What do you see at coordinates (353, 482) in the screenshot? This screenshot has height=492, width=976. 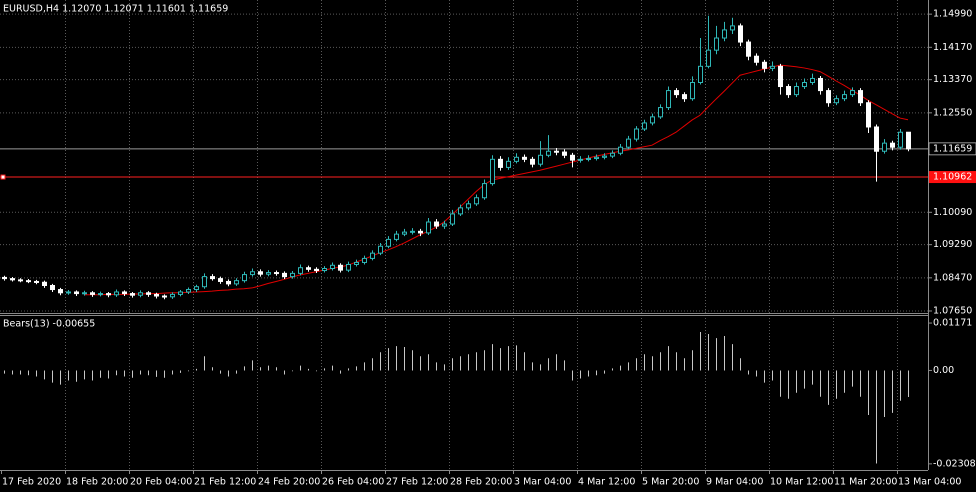 I see `x-tick-label: 26 Feb 04:00` at bounding box center [353, 482].